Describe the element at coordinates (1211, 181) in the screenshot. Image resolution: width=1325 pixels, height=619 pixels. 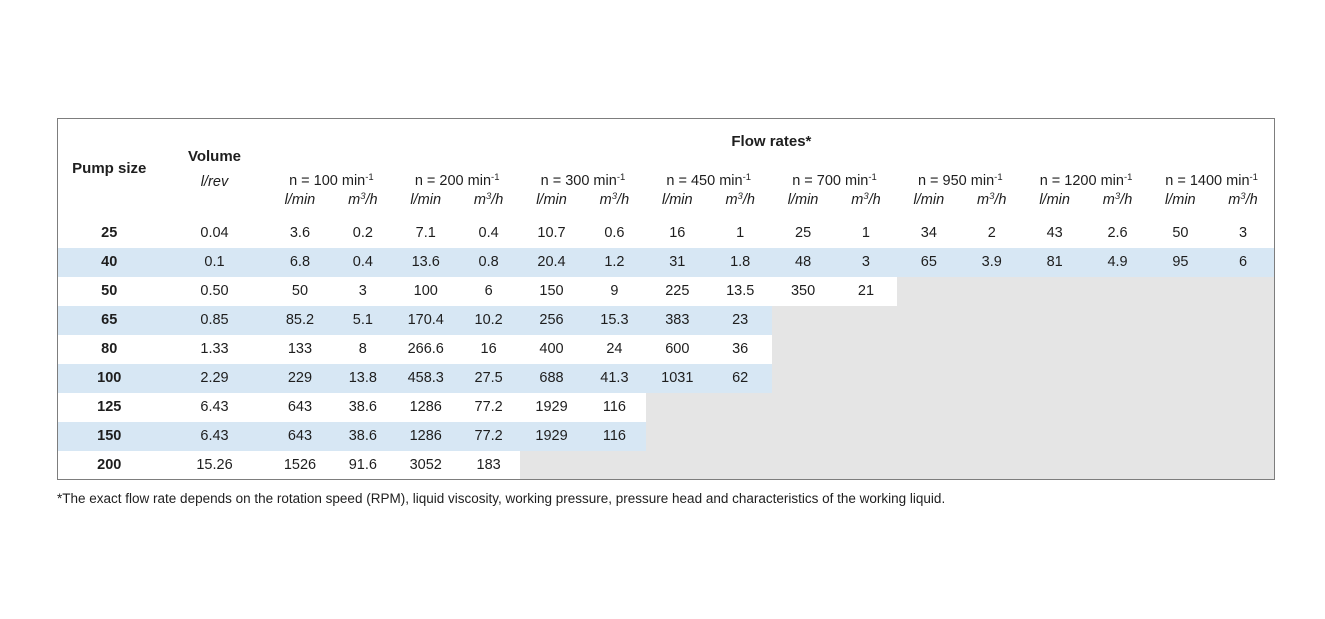
I see `speed-label: n = 1400 min-1` at that location.